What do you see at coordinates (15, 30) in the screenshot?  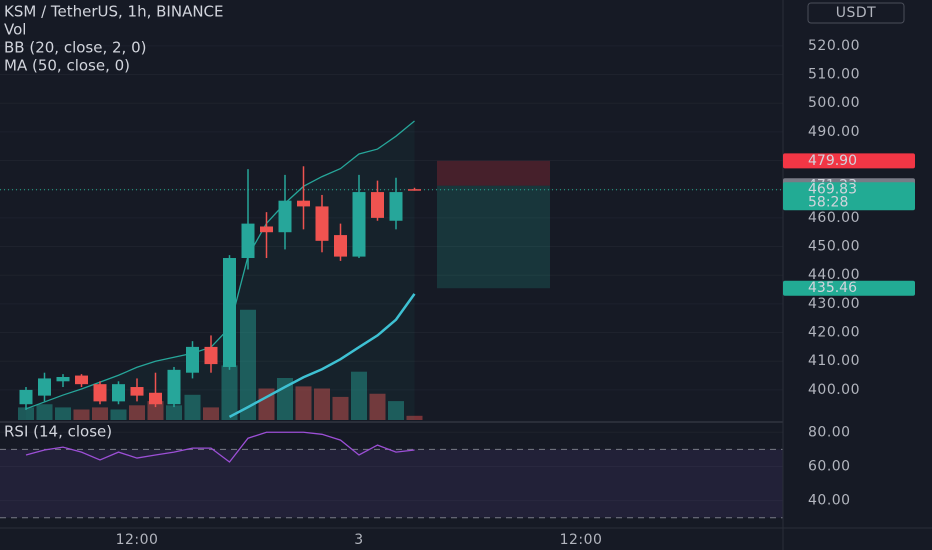 I see `indicator-label: Vol` at bounding box center [15, 30].